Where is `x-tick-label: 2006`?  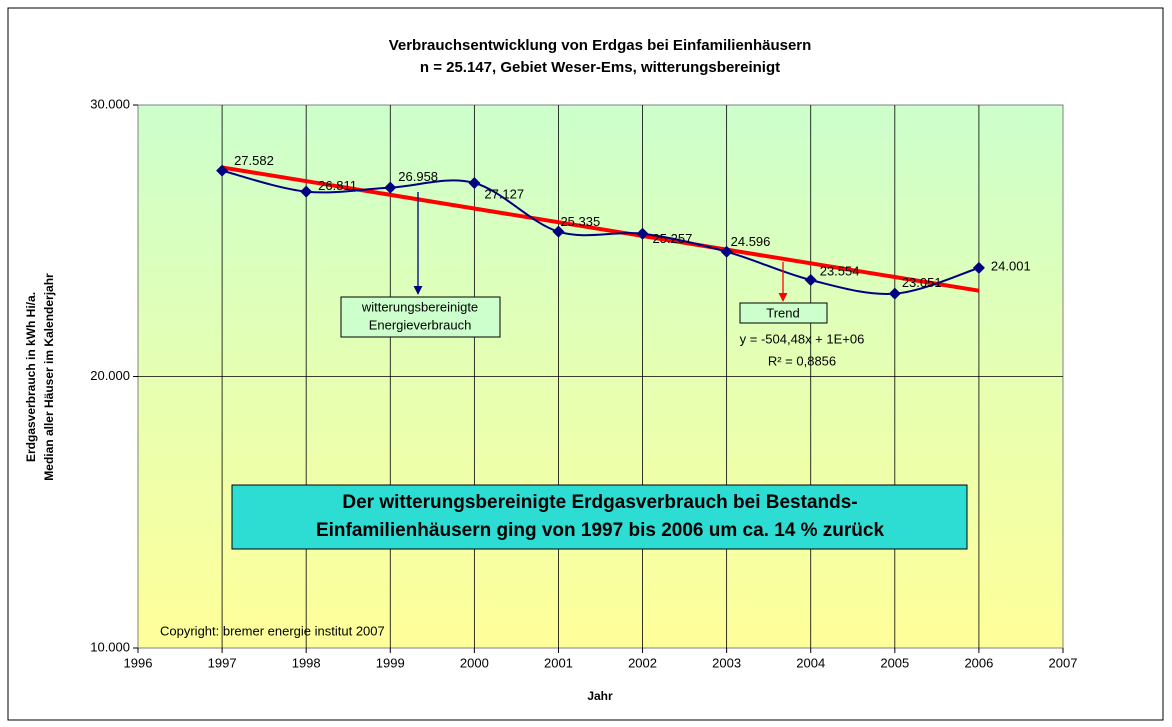 x-tick-label: 2006 is located at coordinates (978, 662).